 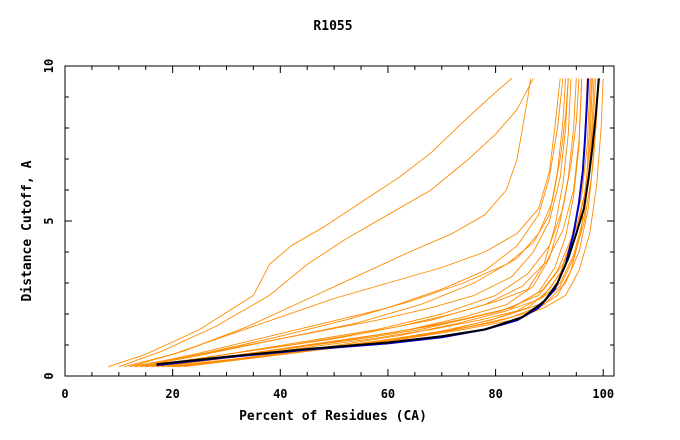 What do you see at coordinates (495, 394) in the screenshot?
I see `x-tick-label: 80` at bounding box center [495, 394].